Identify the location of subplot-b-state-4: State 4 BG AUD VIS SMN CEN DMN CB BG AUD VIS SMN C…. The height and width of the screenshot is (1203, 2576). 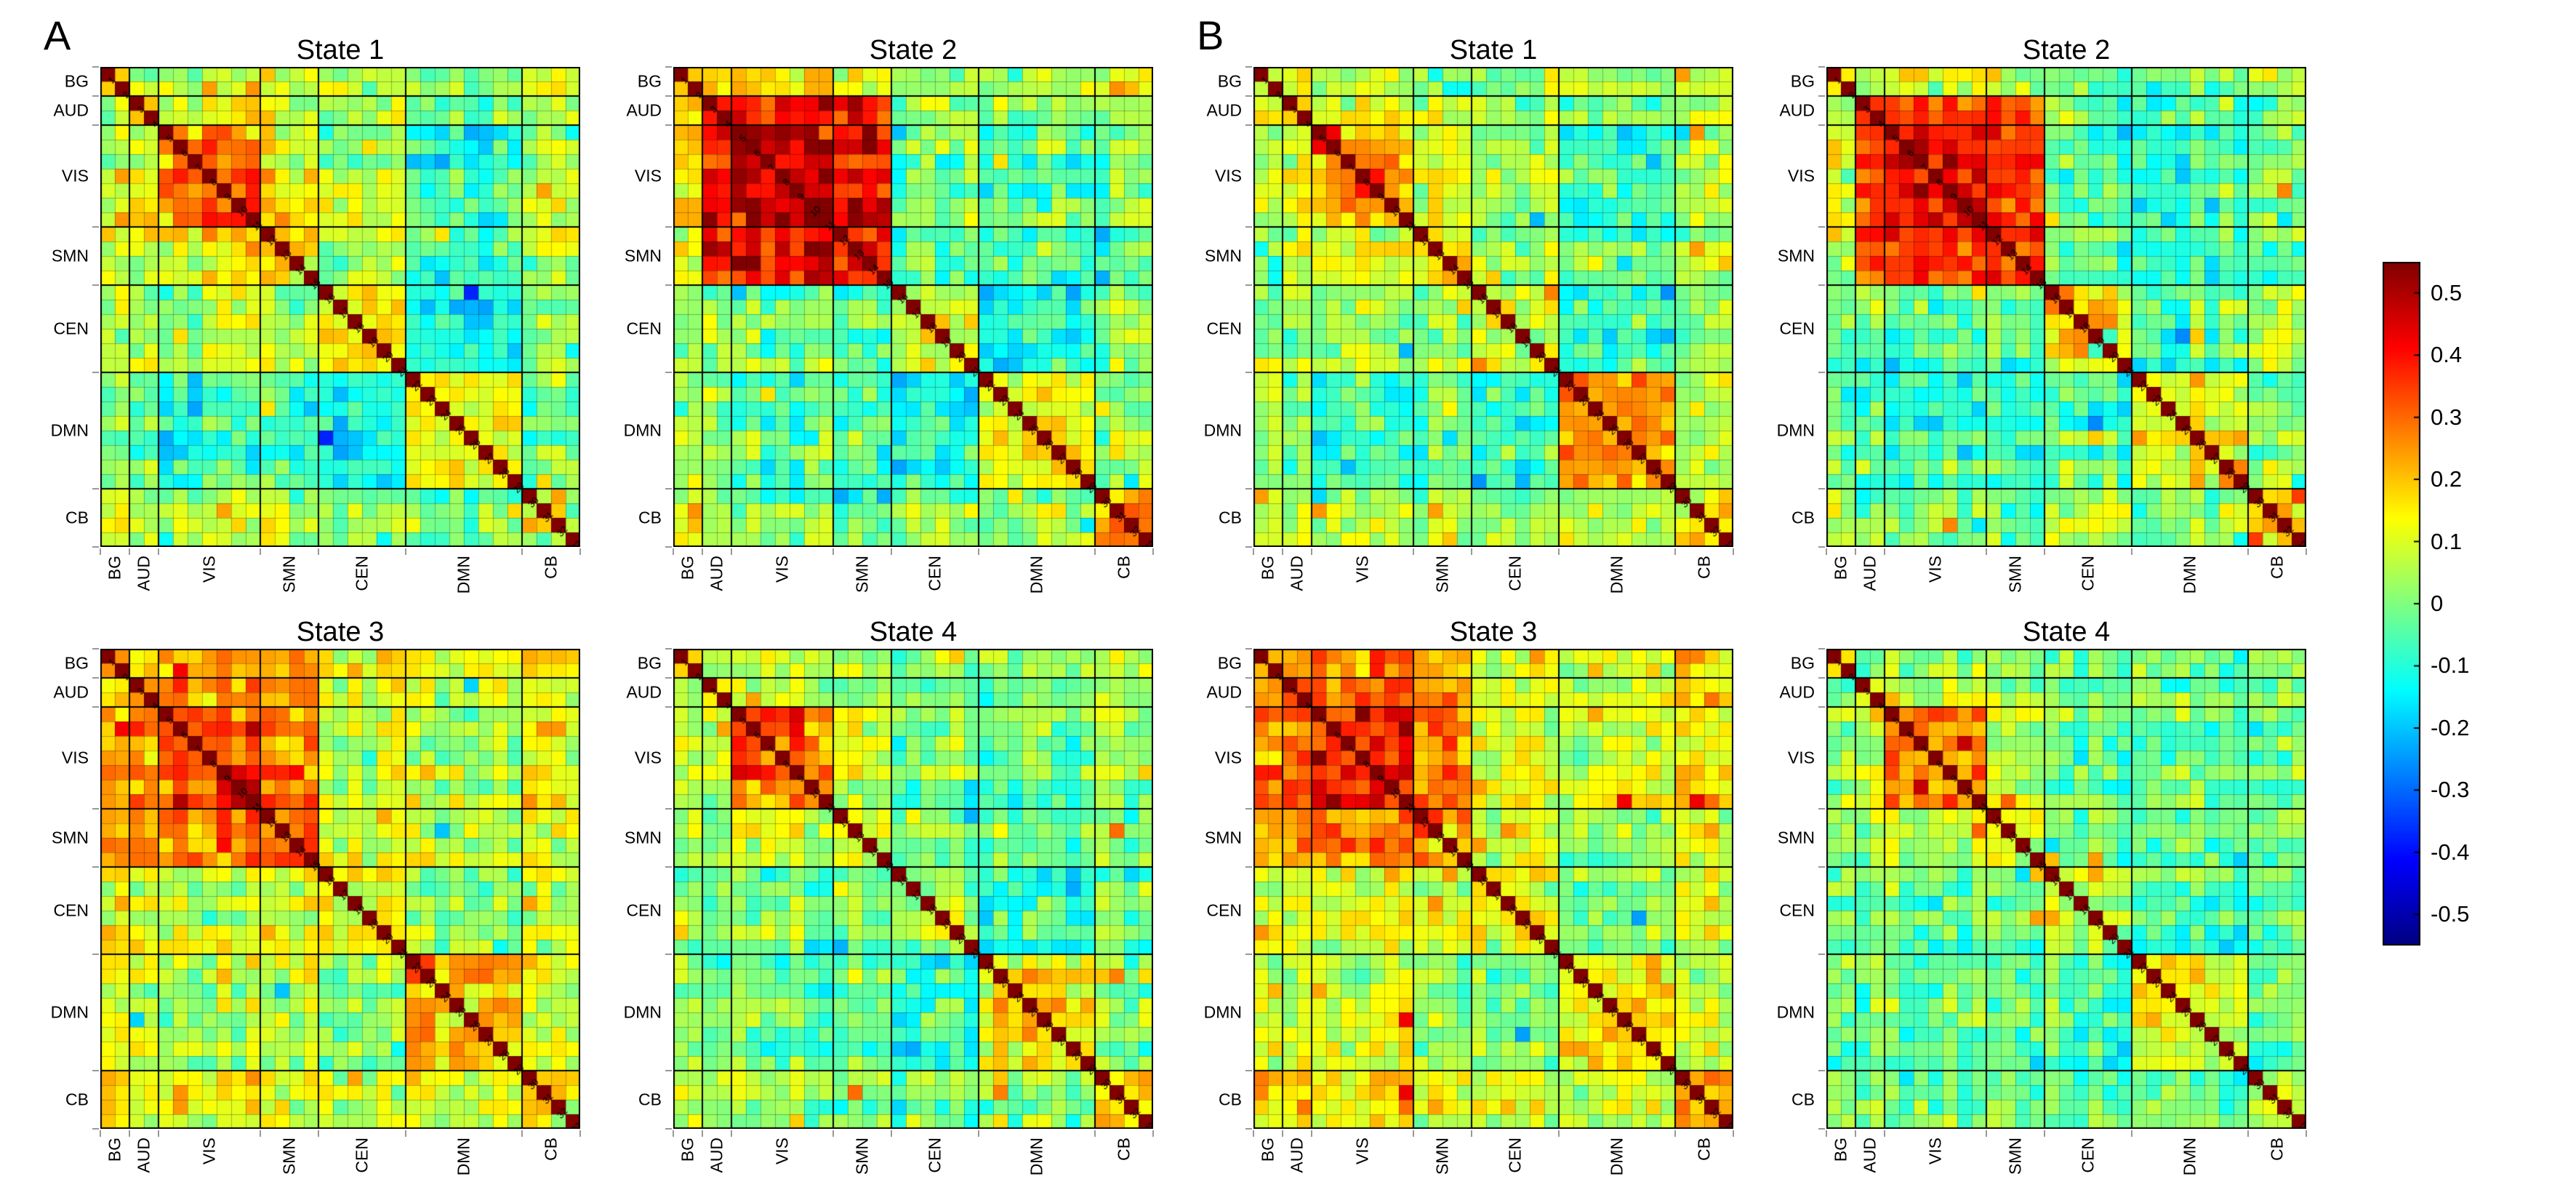
(2038, 902).